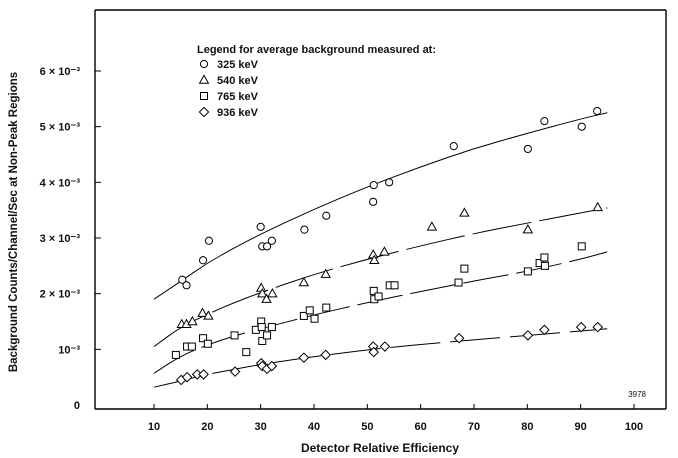 This screenshot has width=678, height=458. What do you see at coordinates (77, 406) in the screenshot?
I see `y-tick-label: 0` at bounding box center [77, 406].